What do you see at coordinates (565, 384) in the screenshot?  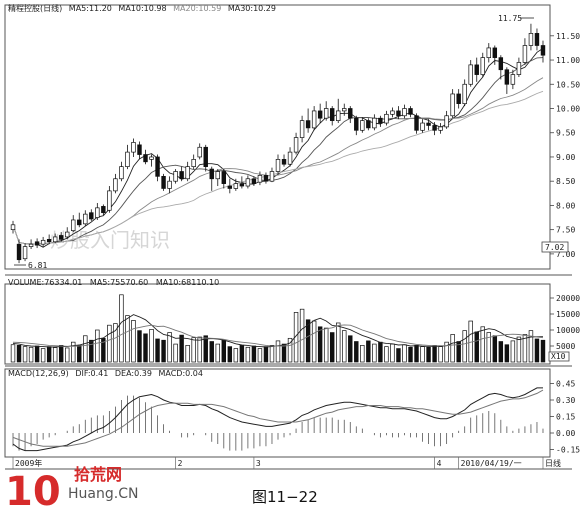 I see `macd-y-tick-label: 0.45` at bounding box center [565, 384].